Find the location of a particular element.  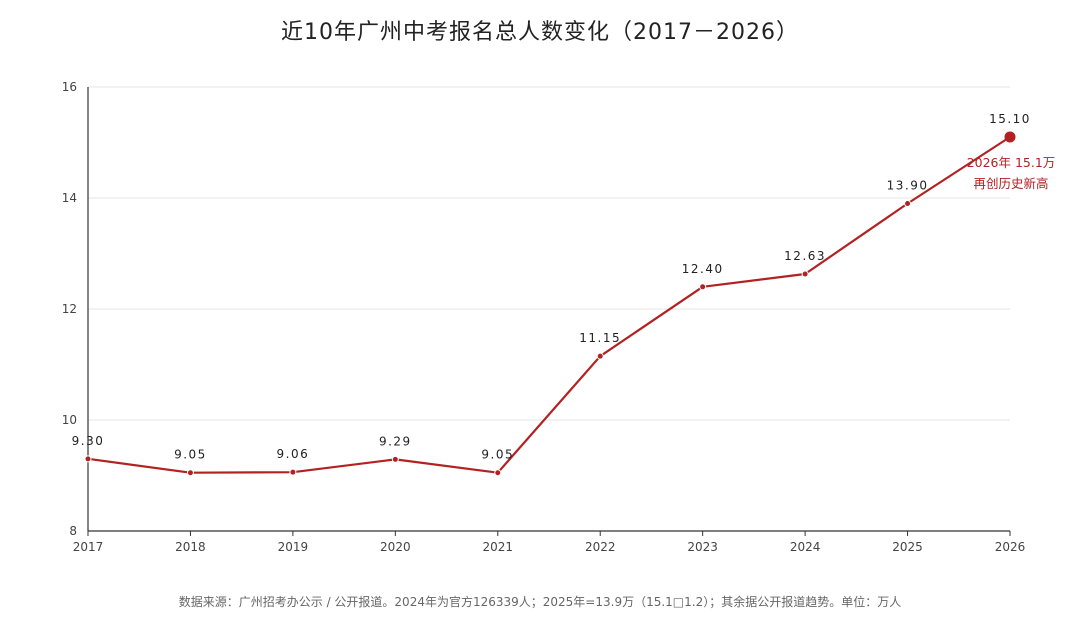

y-tick-label: 10 is located at coordinates (69, 420).